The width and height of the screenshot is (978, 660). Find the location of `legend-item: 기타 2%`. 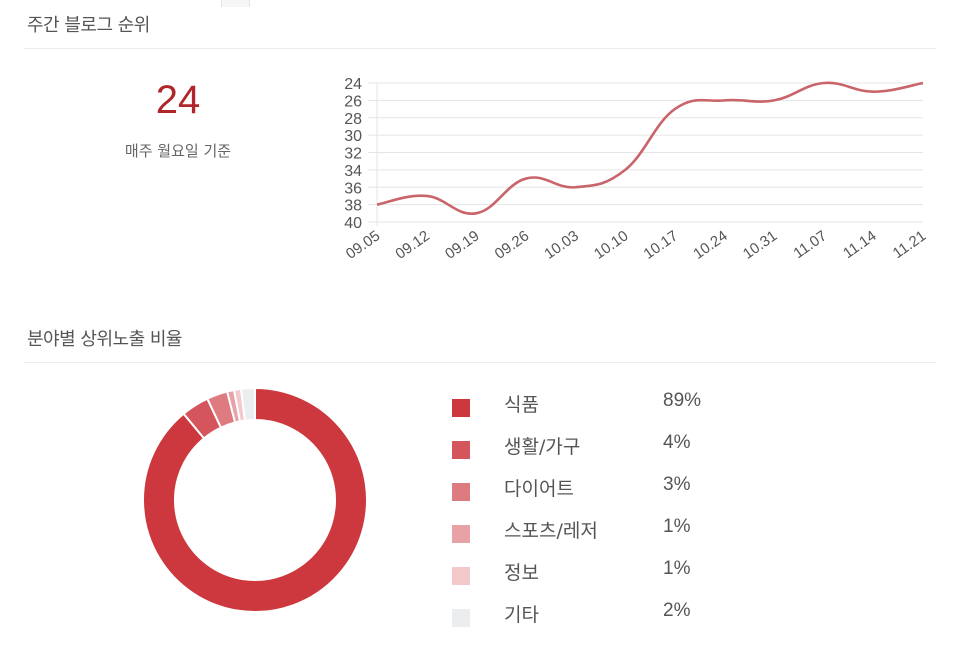

legend-item: 기타 2% is located at coordinates (602, 621).